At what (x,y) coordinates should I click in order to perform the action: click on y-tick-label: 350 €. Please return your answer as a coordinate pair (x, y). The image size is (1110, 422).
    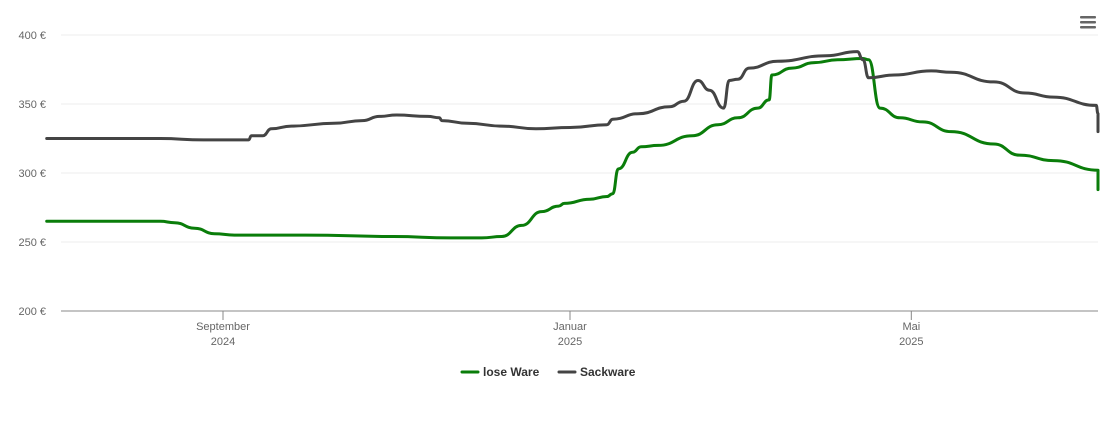
    Looking at the image, I should click on (32, 105).